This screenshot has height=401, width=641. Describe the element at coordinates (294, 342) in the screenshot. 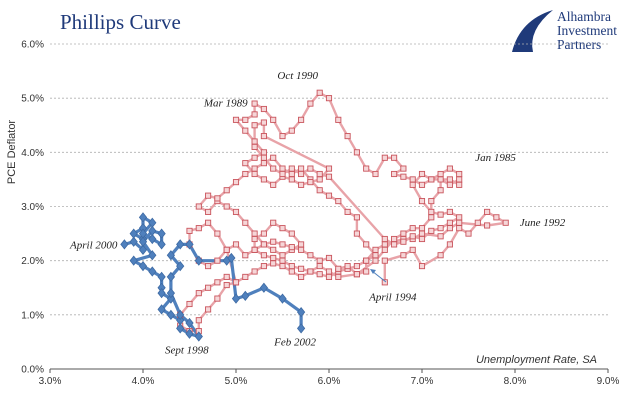

I see `annotation-label: Feb 2002` at that location.